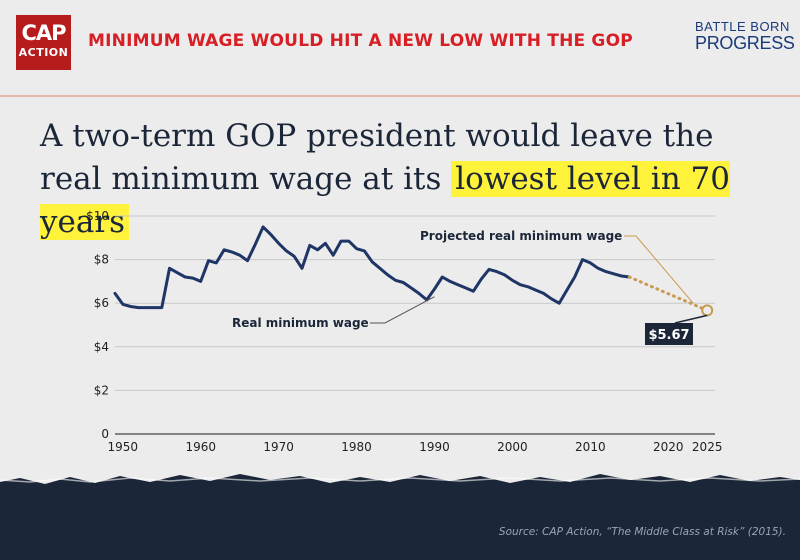 The image size is (800, 560). I want to click on callout-value-label: $5.67, so click(668, 335).